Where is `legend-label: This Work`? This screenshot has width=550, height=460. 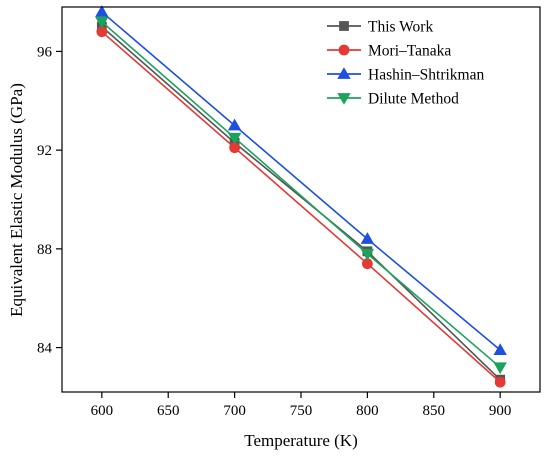 legend-label: This Work is located at coordinates (400, 27).